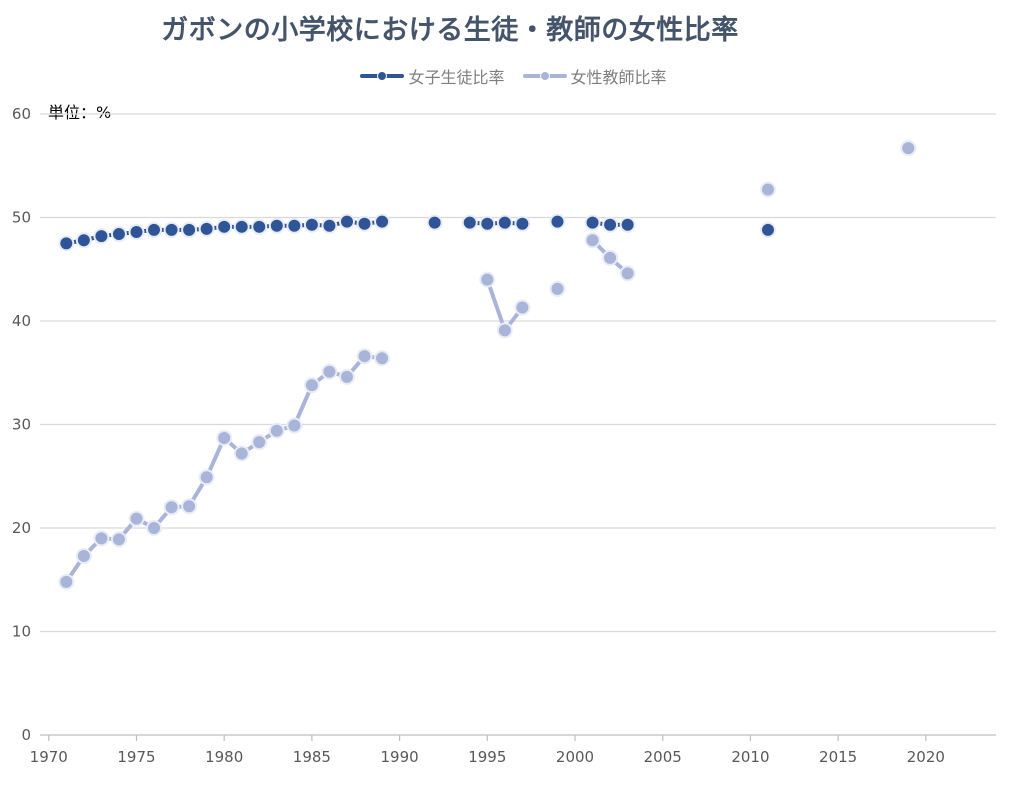 This screenshot has width=1027, height=793. I want to click on legend-swatch-teachers, so click(544, 76).